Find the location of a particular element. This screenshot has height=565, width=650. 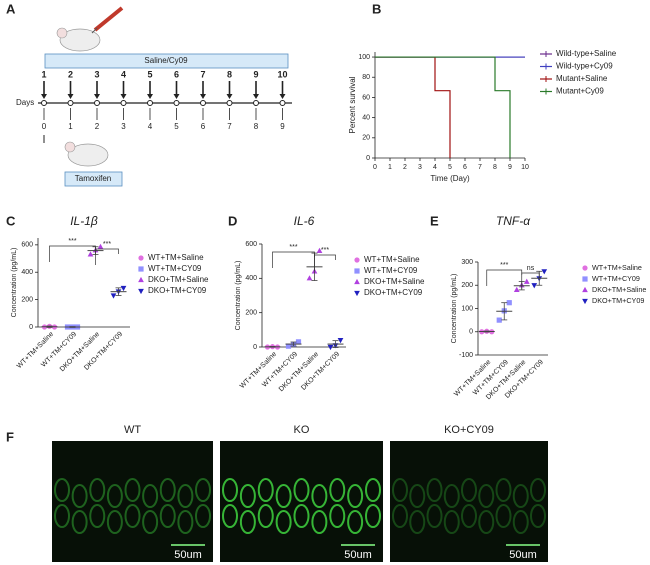

significance-label: *** is located at coordinates (504, 265).